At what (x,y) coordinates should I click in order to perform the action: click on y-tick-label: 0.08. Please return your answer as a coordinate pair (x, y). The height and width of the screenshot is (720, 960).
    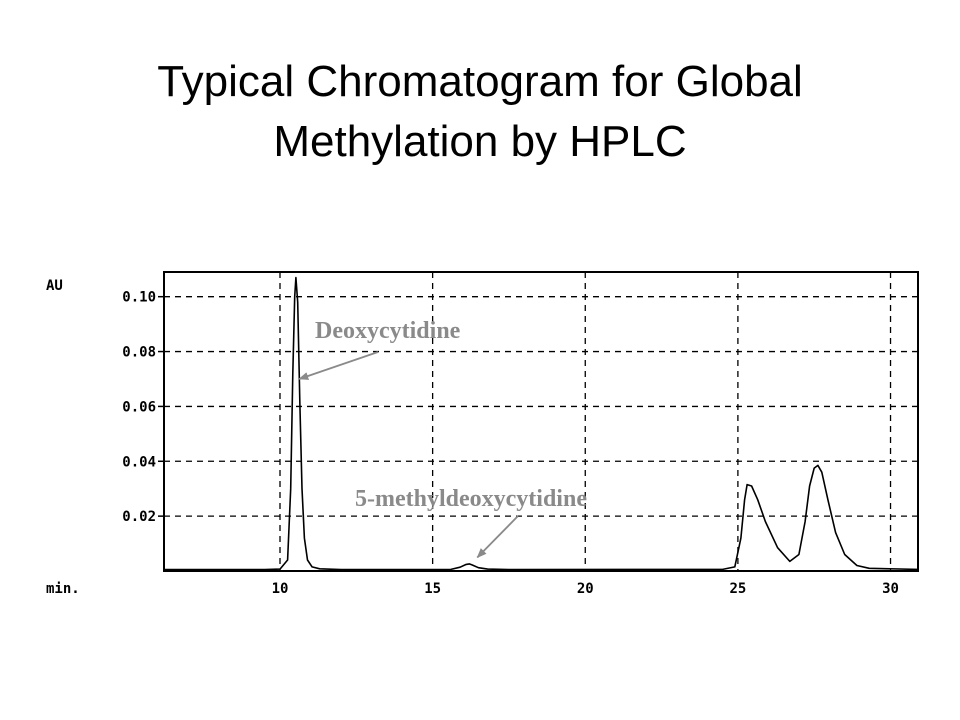
    Looking at the image, I should click on (139, 353).